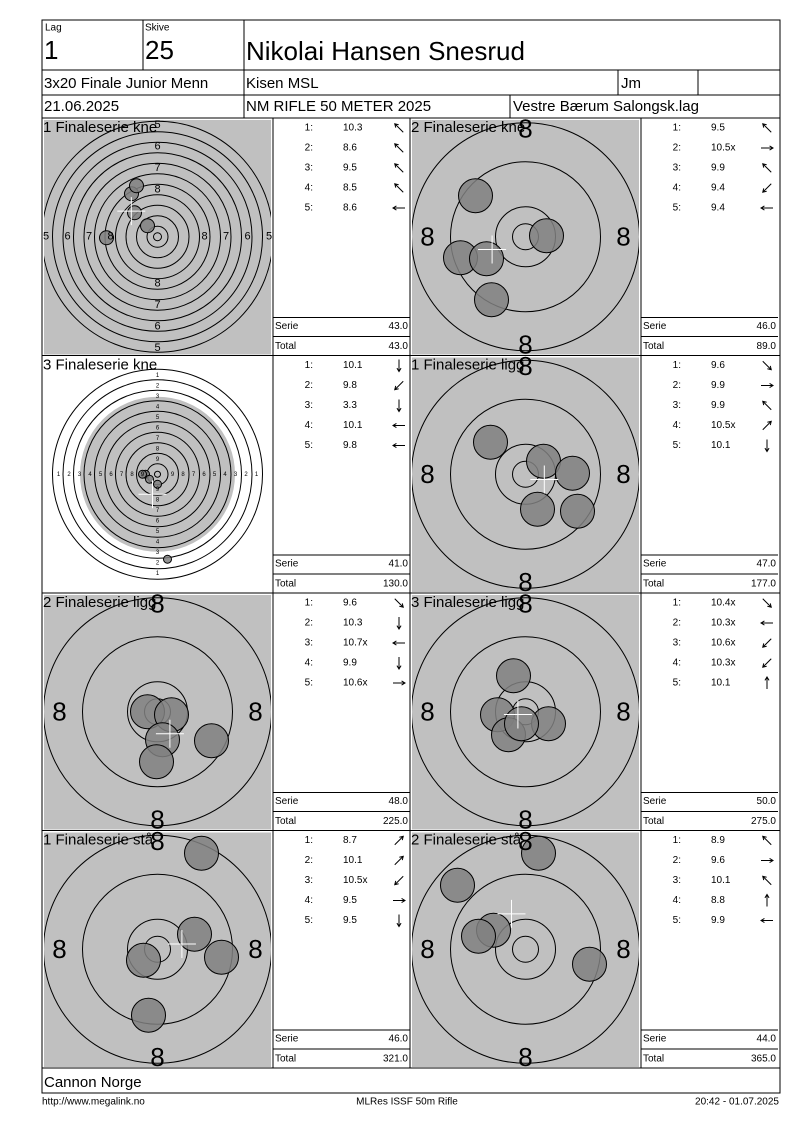 This screenshot has width=800, height=1130. Describe the element at coordinates (350, 188) in the screenshot. I see `shot-score: 8.5` at that location.